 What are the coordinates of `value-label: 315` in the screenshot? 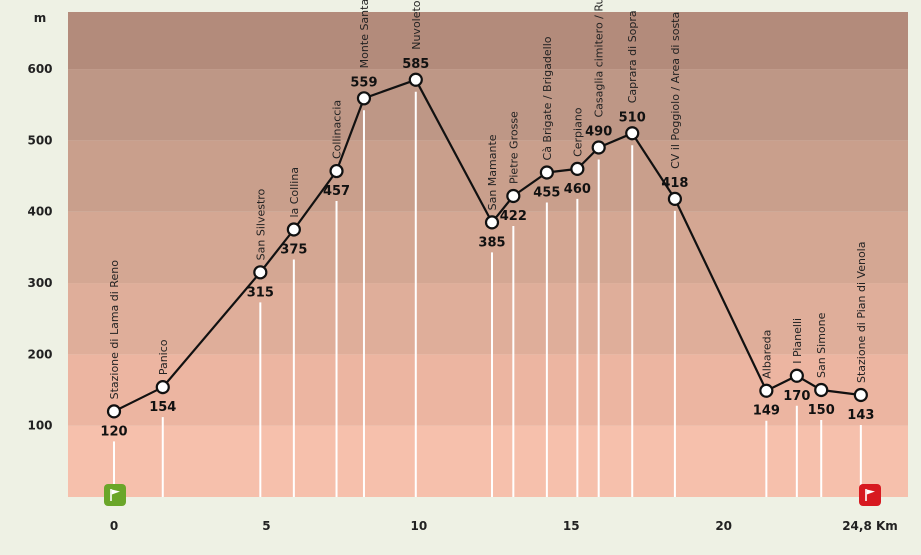 It's located at (260, 292).